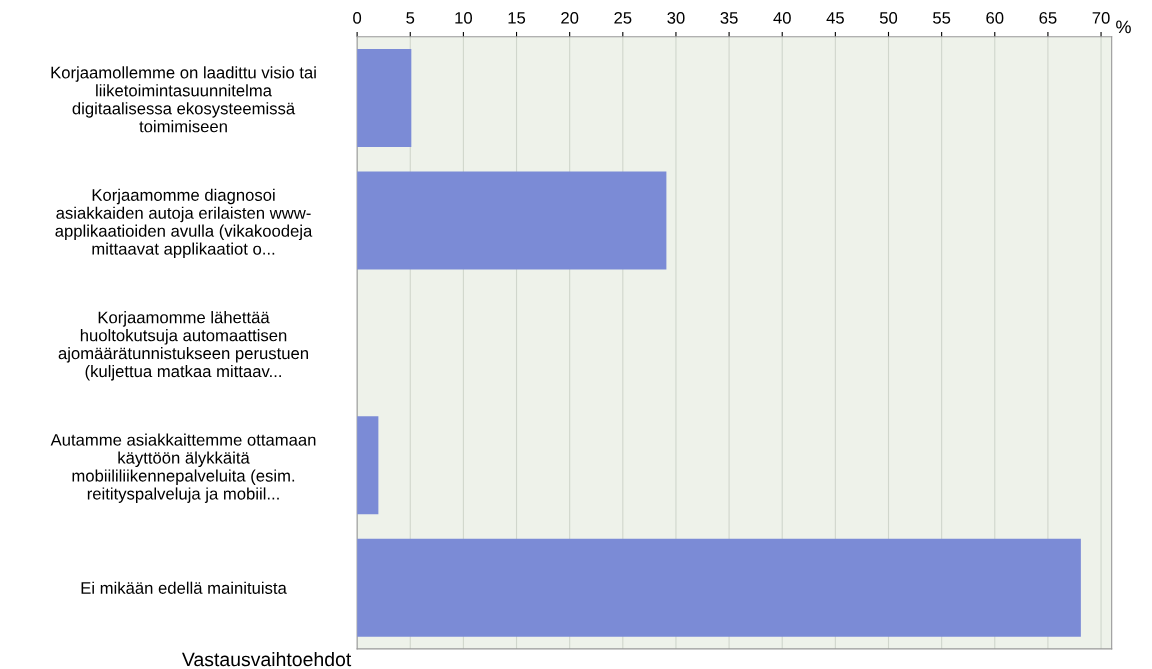 This screenshot has width=1152, height=669. Describe the element at coordinates (1123, 27) in the screenshot. I see `x-axis-title: %` at that location.